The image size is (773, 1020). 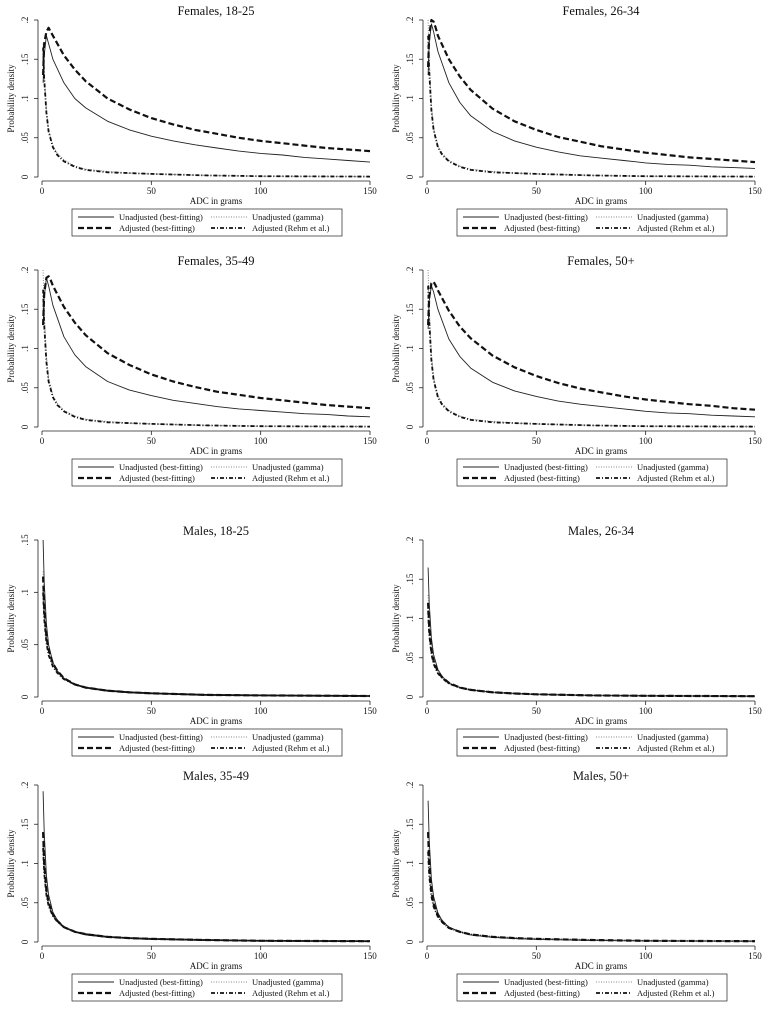 I want to click on chart-title: Males, 18-25, so click(x=216, y=531).